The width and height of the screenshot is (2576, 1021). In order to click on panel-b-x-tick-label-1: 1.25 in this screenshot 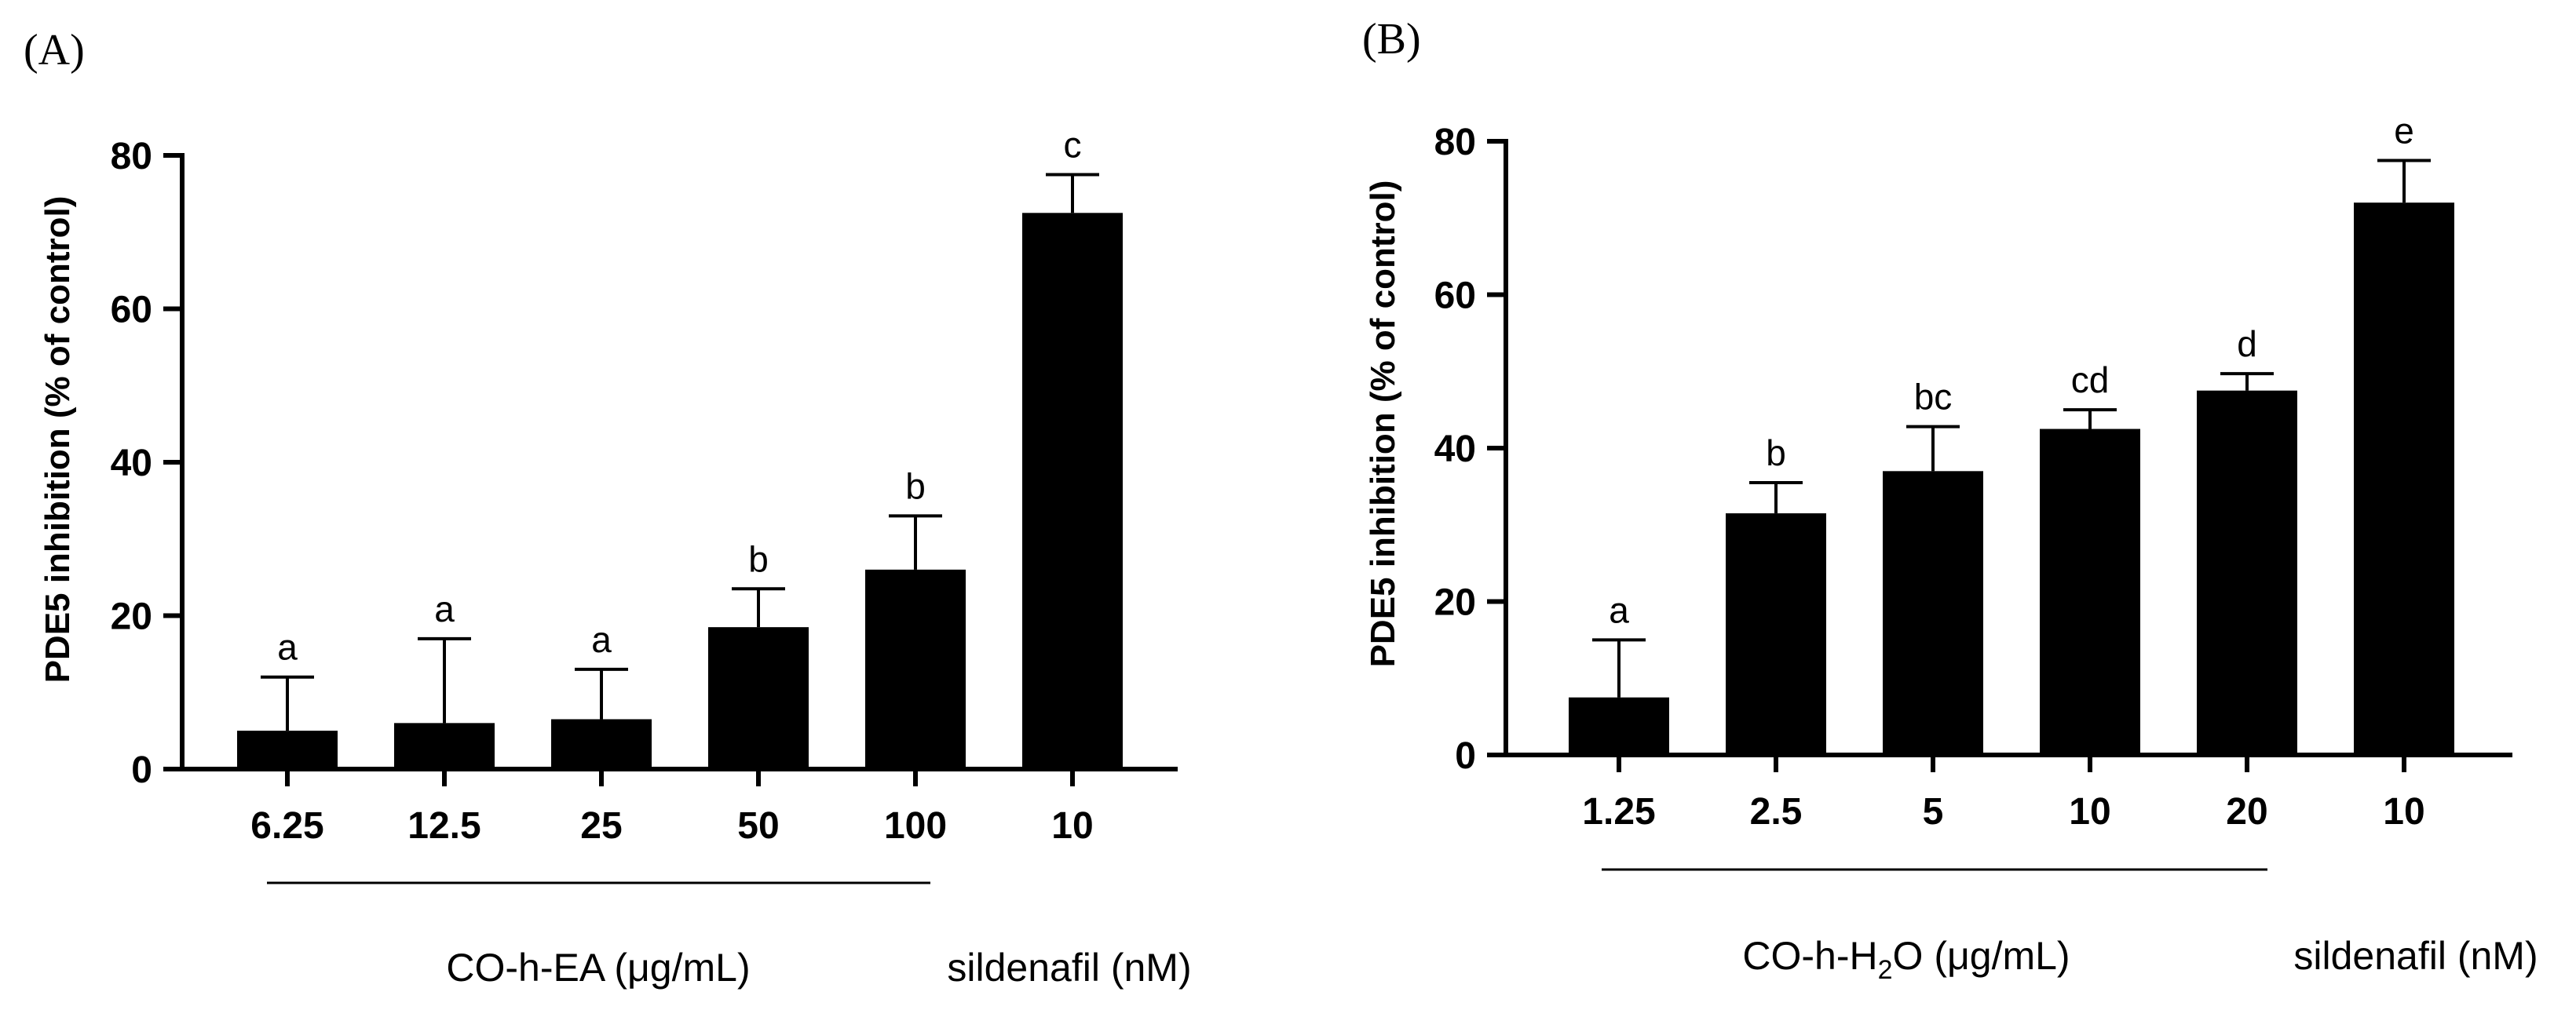, I will do `click(1618, 812)`.